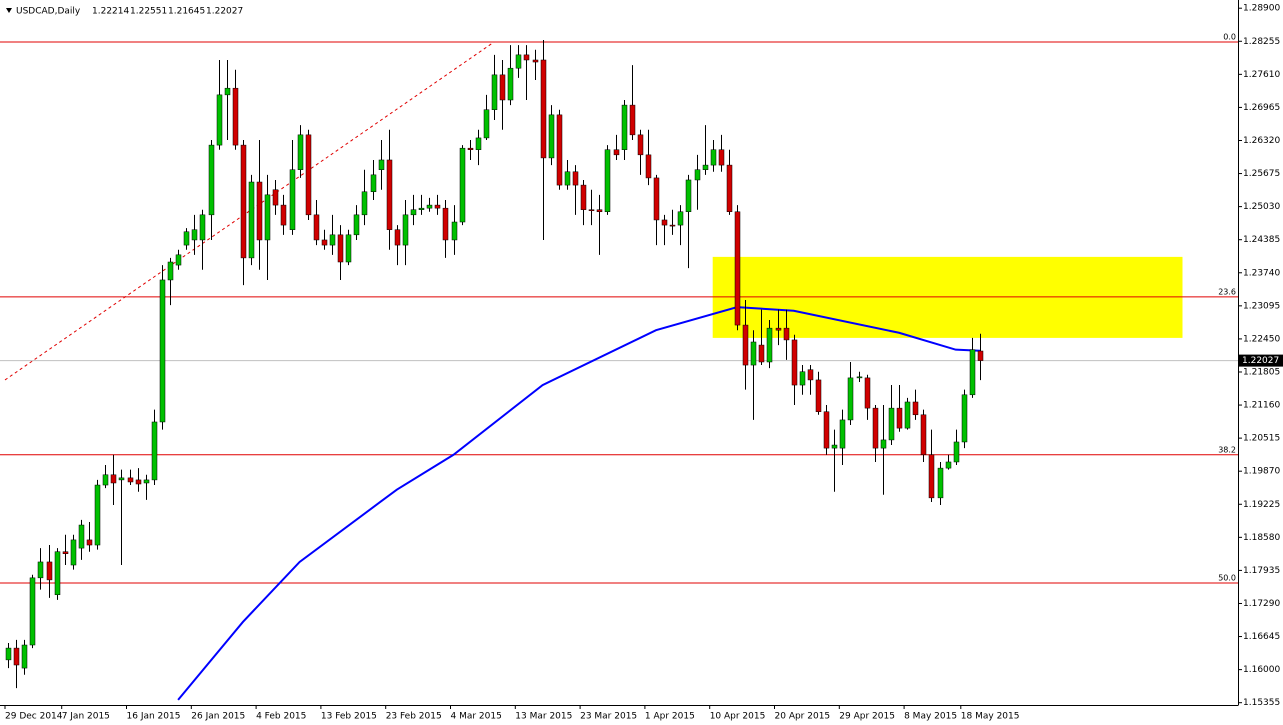  What do you see at coordinates (1261, 360) in the screenshot?
I see `price-label-bg` at bounding box center [1261, 360].